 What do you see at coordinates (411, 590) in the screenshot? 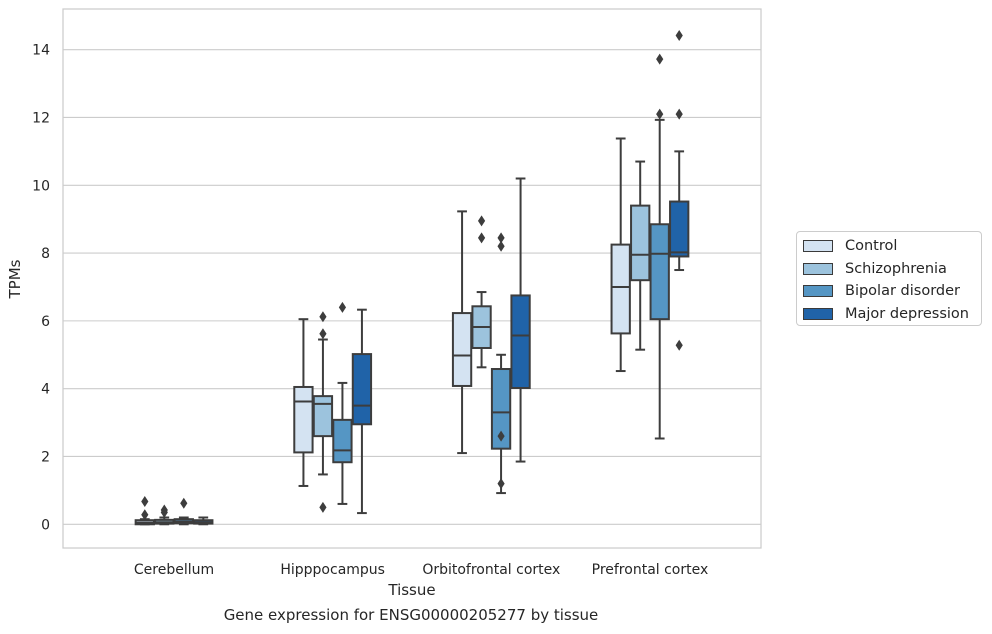
I see `x-axis-label: Tissue` at bounding box center [411, 590].